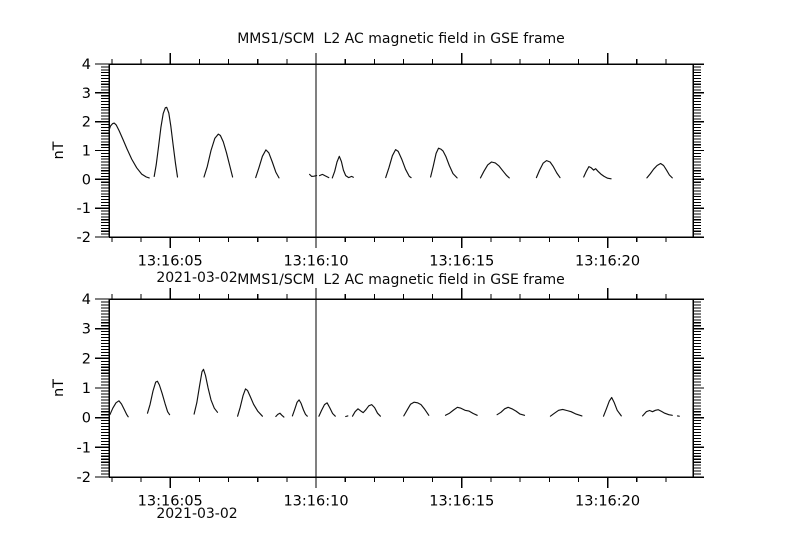 This screenshot has height=555, width=805. Describe the element at coordinates (197, 514) in the screenshot. I see `panel2-date-label: 2021-03-02` at that location.